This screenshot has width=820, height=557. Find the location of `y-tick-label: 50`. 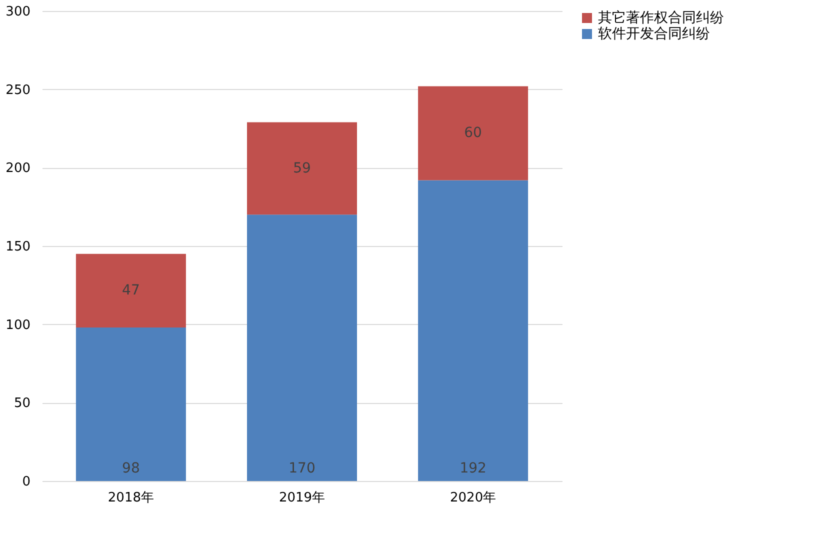

y-tick-label: 50 is located at coordinates (22, 404).